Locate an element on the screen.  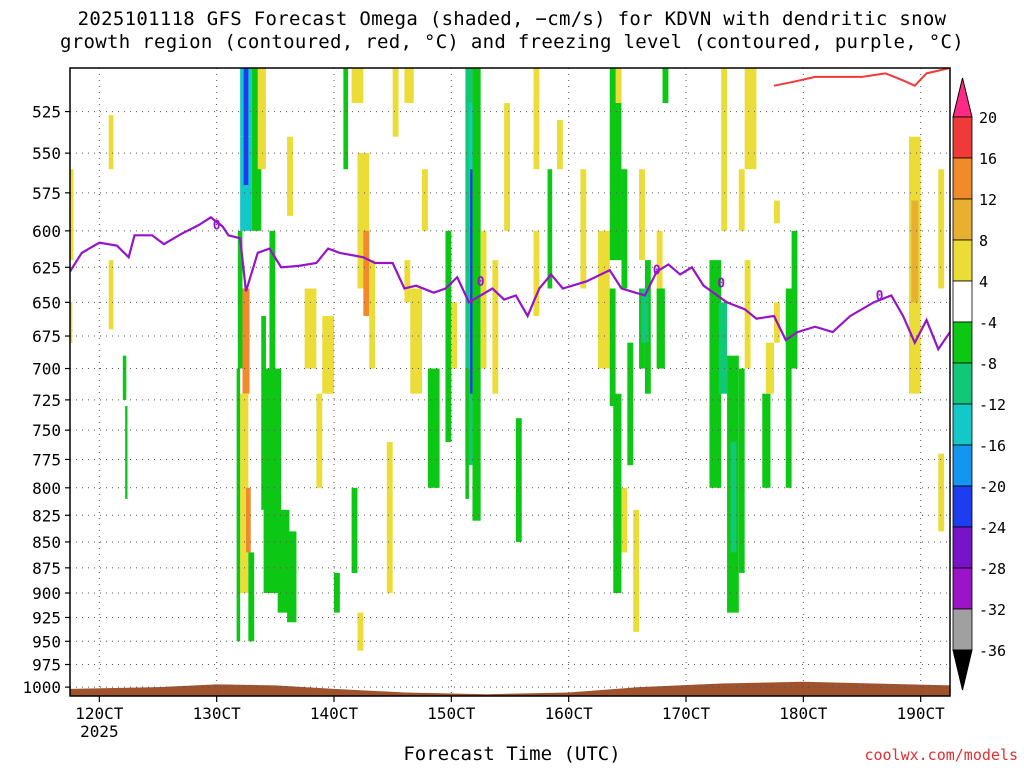
x-tick-label-2: 140CT is located at coordinates (334, 713).